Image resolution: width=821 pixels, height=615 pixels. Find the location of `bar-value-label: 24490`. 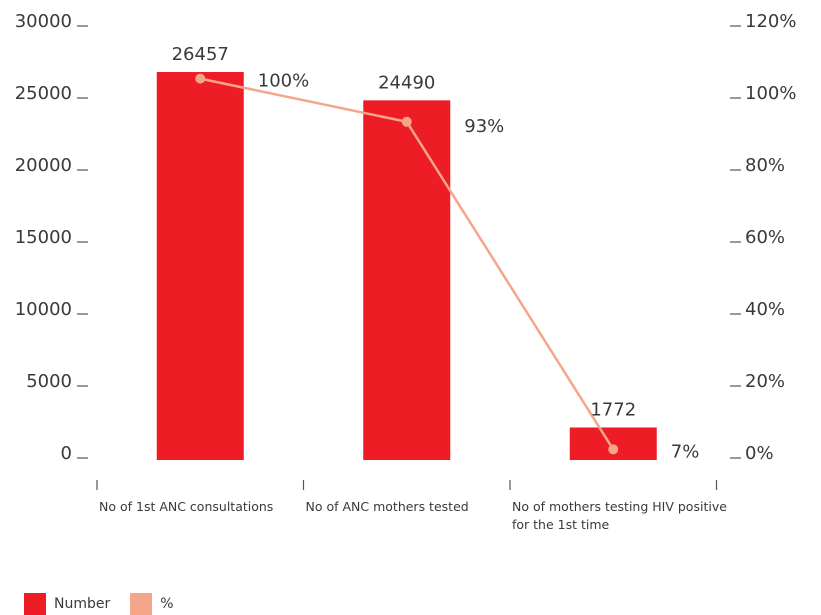

bar-value-label: 24490 is located at coordinates (406, 82).